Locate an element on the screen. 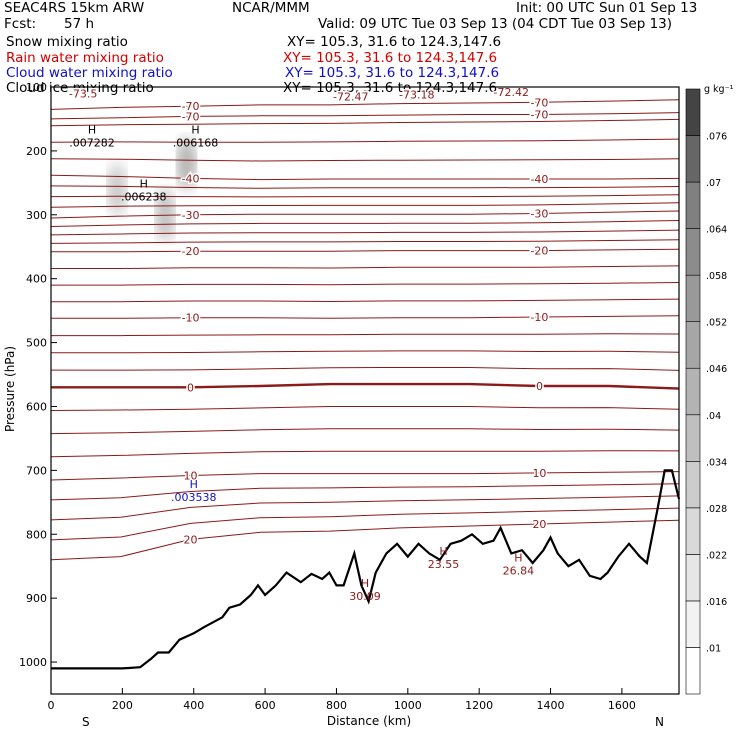  colorbar-level-label: .028 is located at coordinates (716, 509).